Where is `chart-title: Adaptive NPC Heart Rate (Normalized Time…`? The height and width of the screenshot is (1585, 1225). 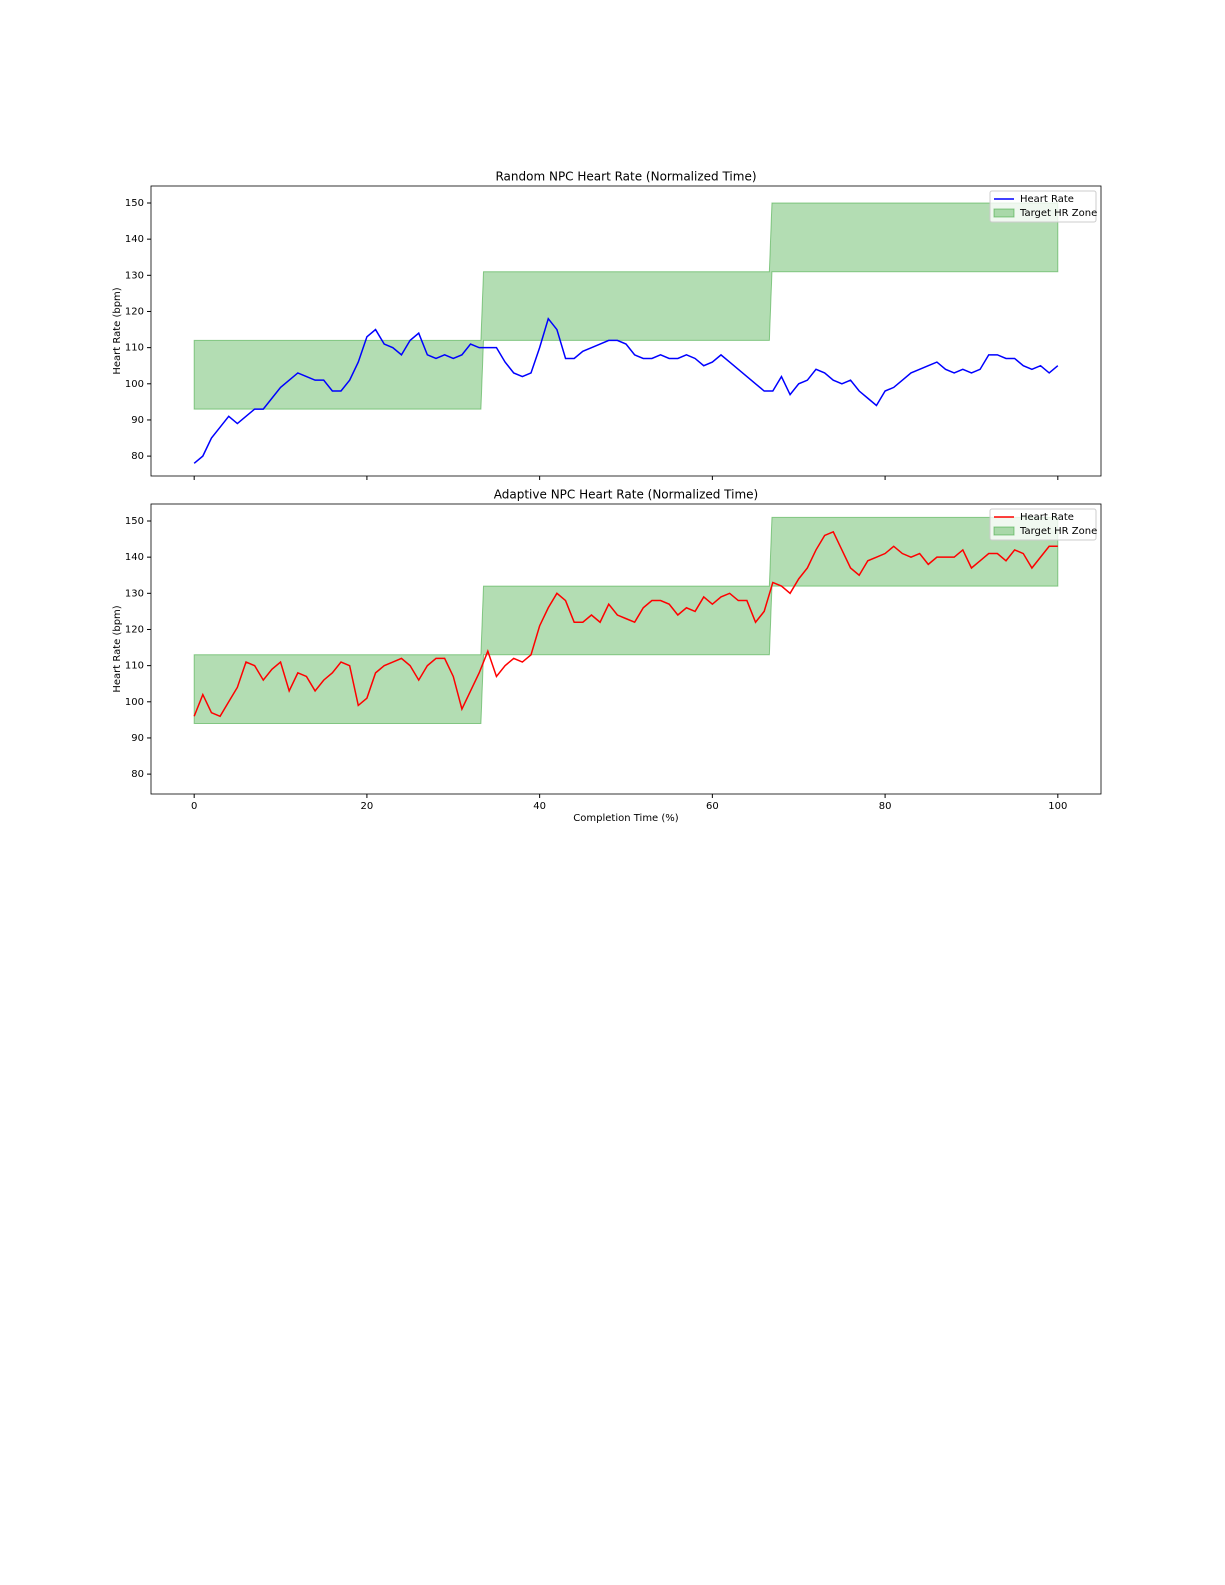 chart-title: Adaptive NPC Heart Rate (Normalized Time… is located at coordinates (626, 495).